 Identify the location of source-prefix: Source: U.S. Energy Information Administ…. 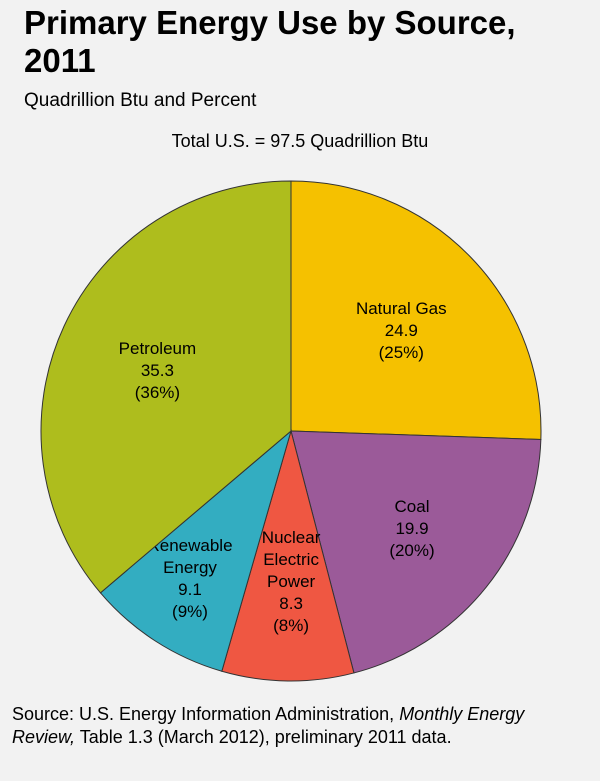
(206, 714).